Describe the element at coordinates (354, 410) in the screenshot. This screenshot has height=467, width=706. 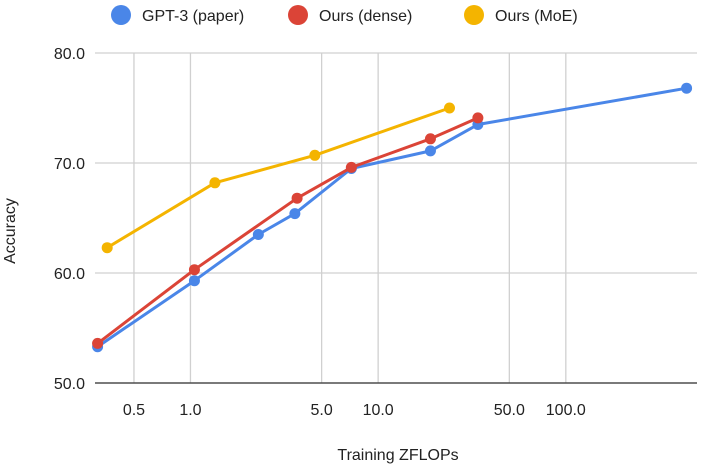
I see `x-axis-ticks: 0.5 1.0 5.0 10.0 50.0 100.0` at that location.